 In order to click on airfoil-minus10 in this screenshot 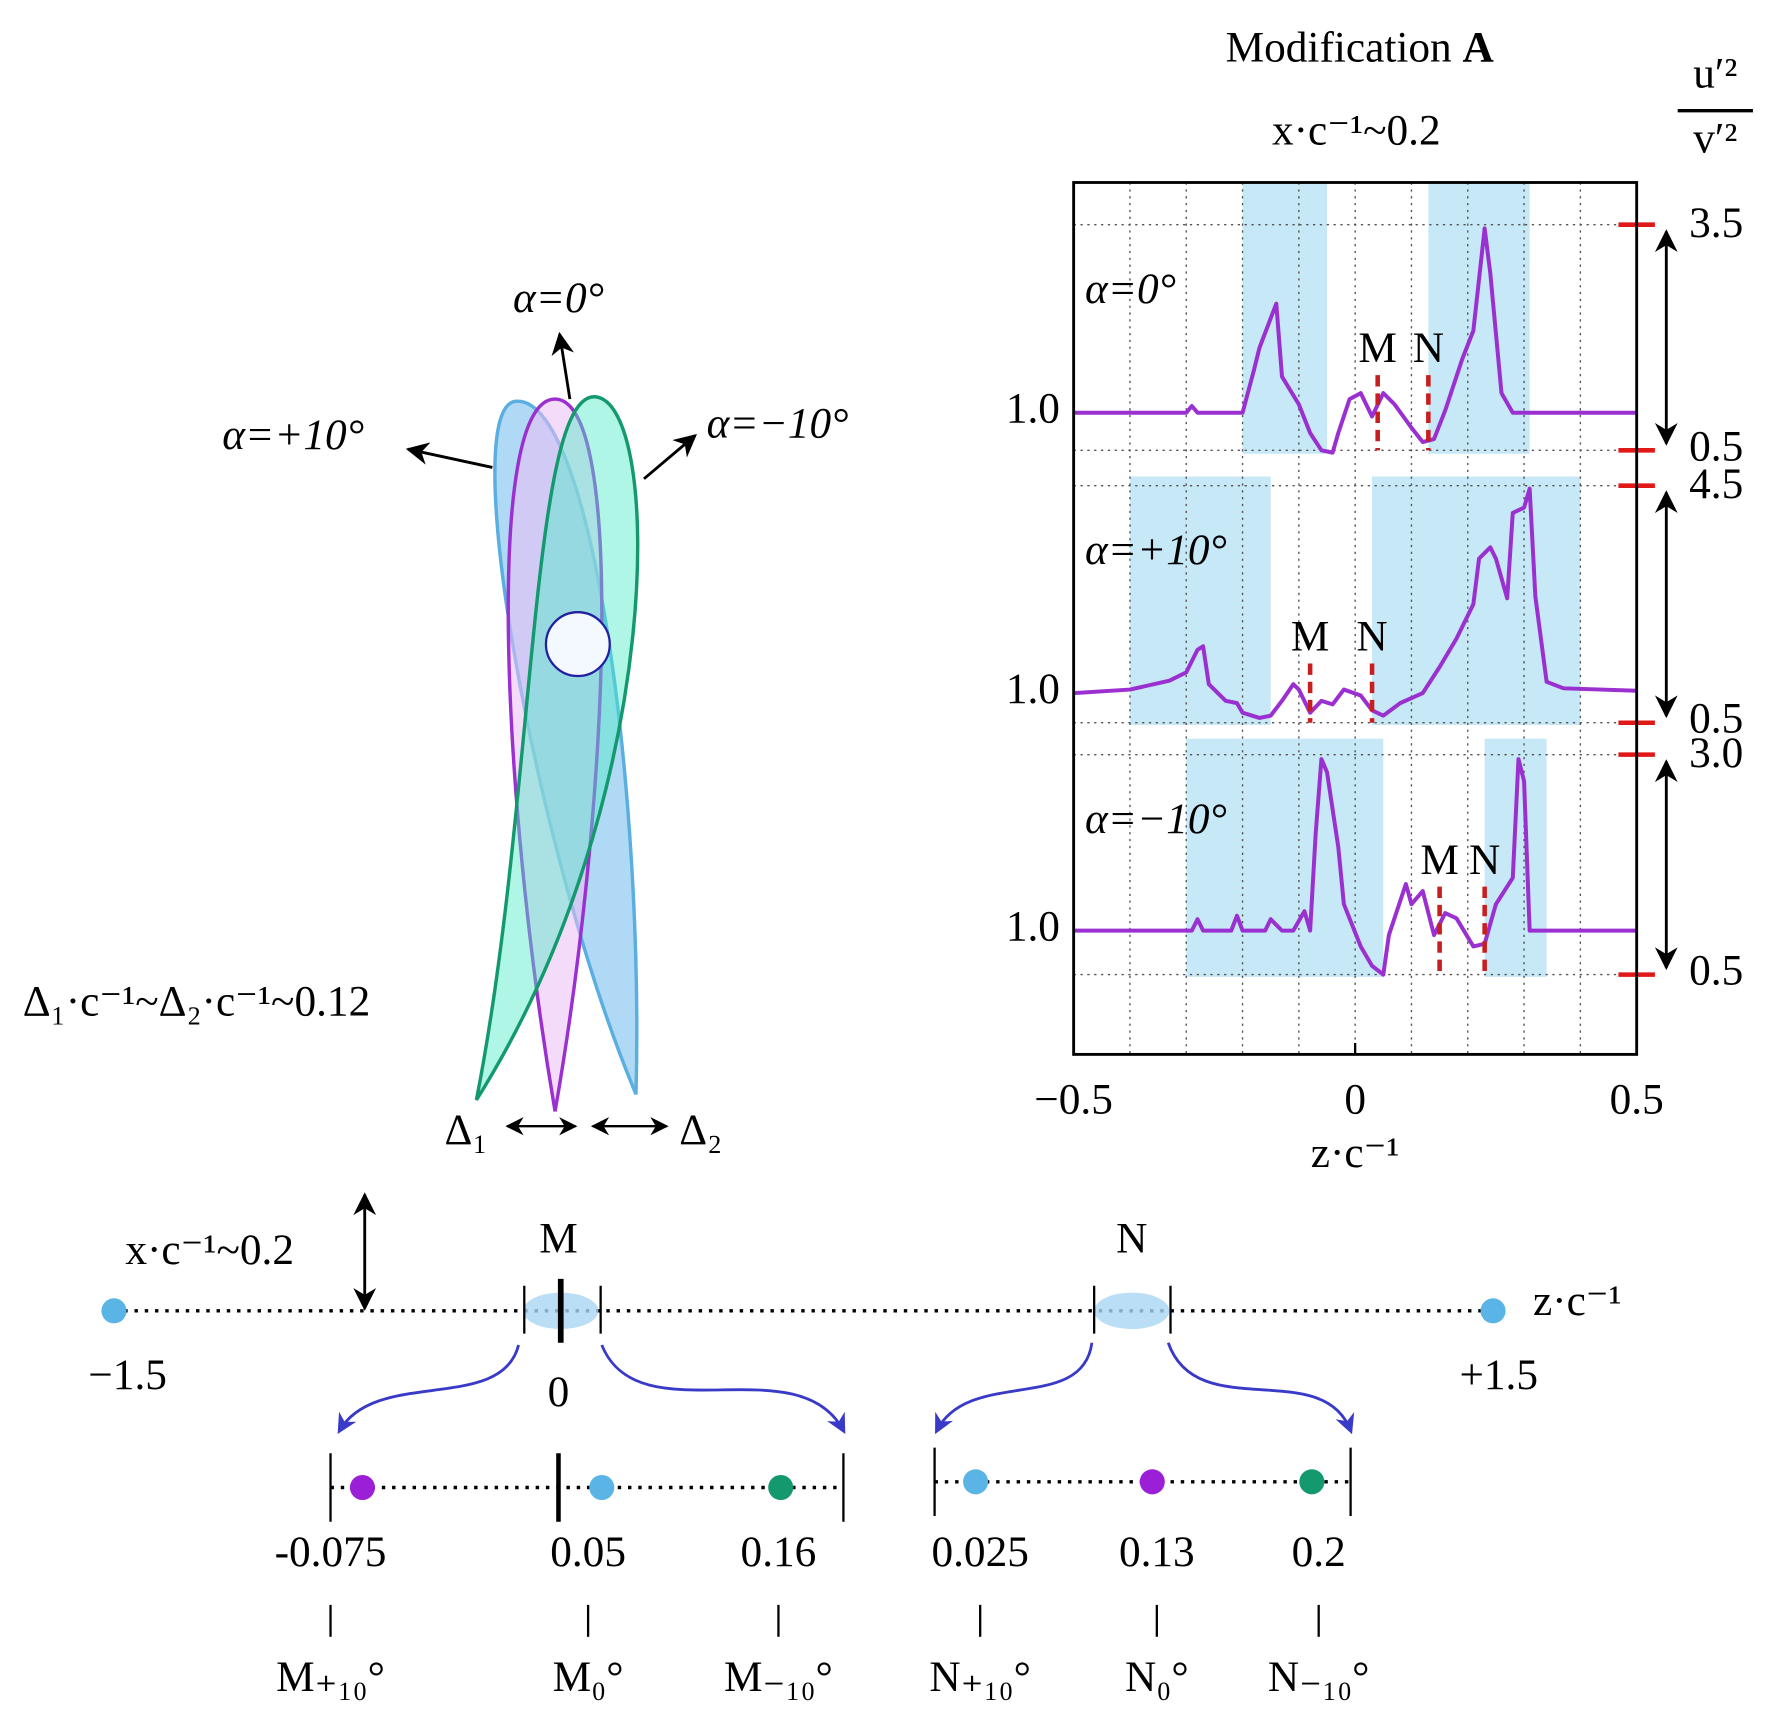, I will do `click(557, 748)`.